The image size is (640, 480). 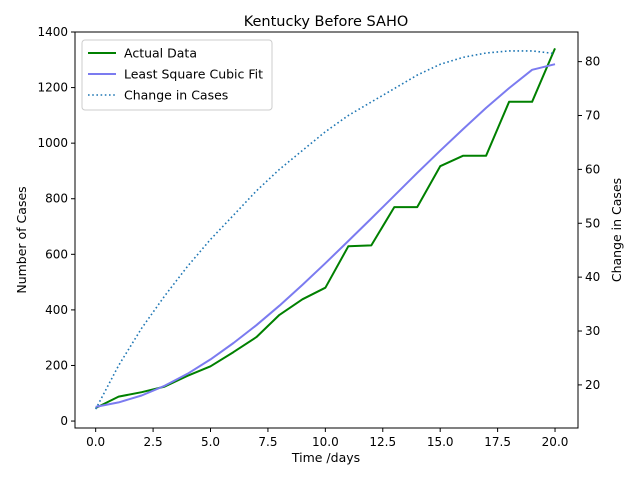 What do you see at coordinates (56, 254) in the screenshot?
I see `y-tick-label: 600` at bounding box center [56, 254].